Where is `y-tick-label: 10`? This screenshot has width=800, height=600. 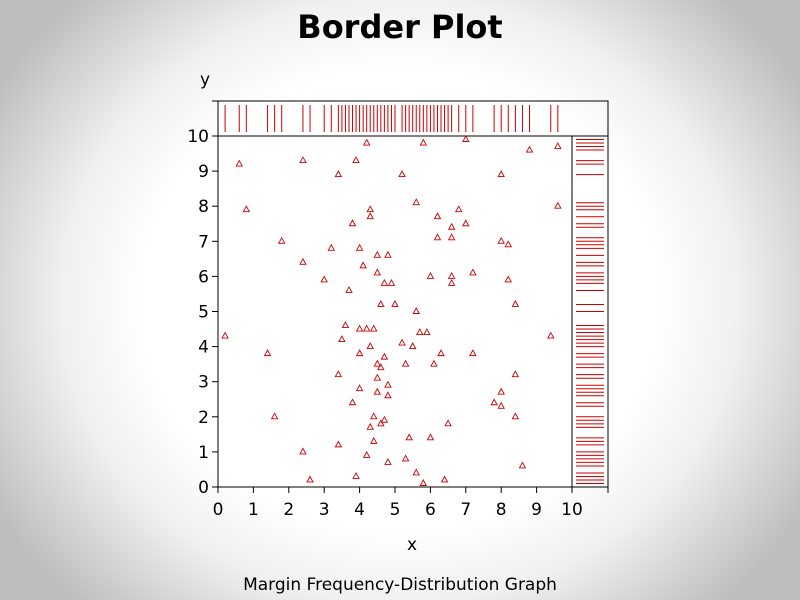 y-tick-label: 10 is located at coordinates (198, 137).